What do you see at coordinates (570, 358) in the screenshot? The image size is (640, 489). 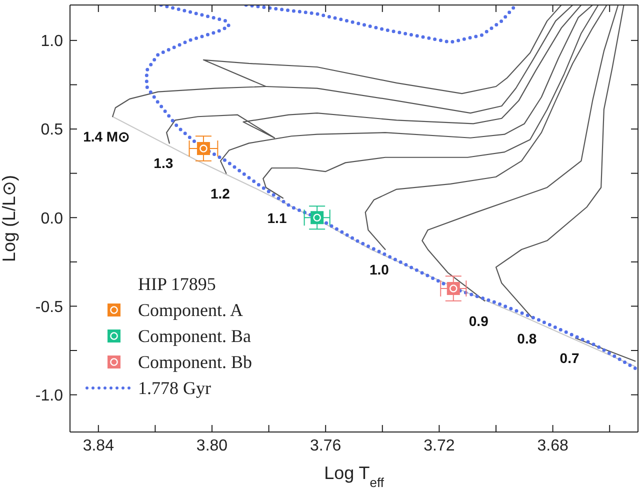 I see `annotation: 0.7` at bounding box center [570, 358].